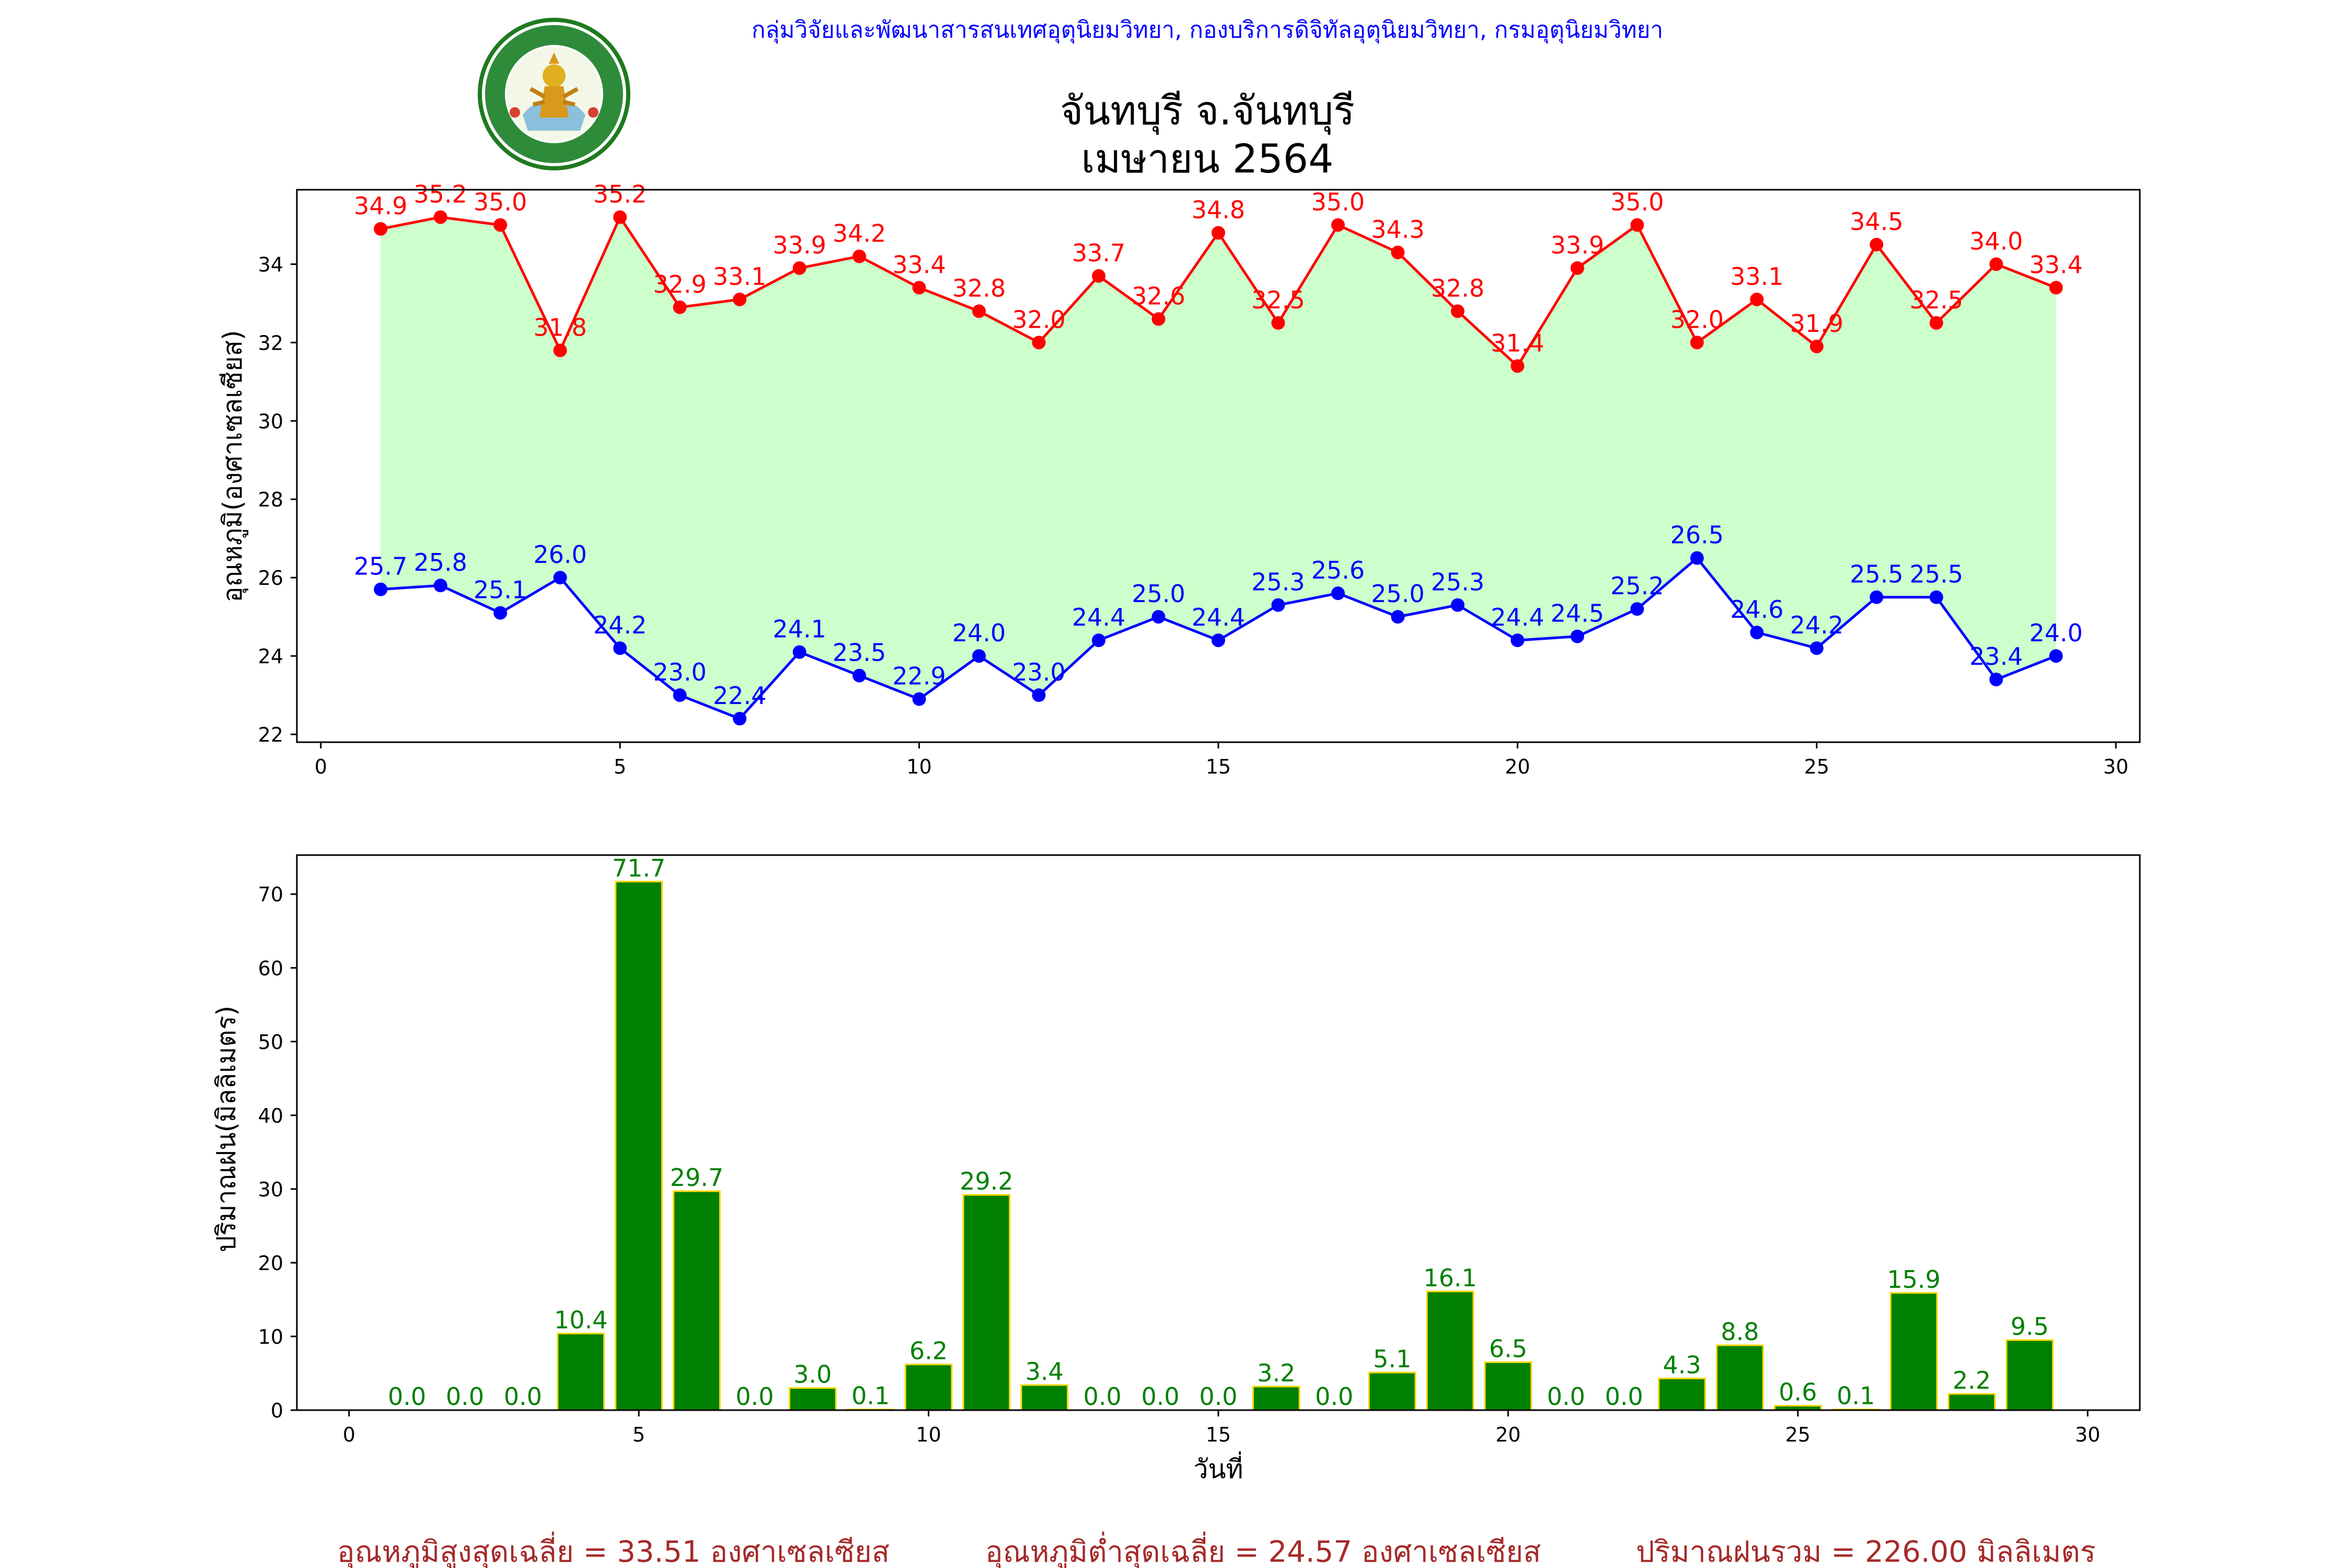 Image resolution: width=2352 pixels, height=1568 pixels. What do you see at coordinates (799, 629) in the screenshot?
I see `min-temperature-label: 24.1` at bounding box center [799, 629].